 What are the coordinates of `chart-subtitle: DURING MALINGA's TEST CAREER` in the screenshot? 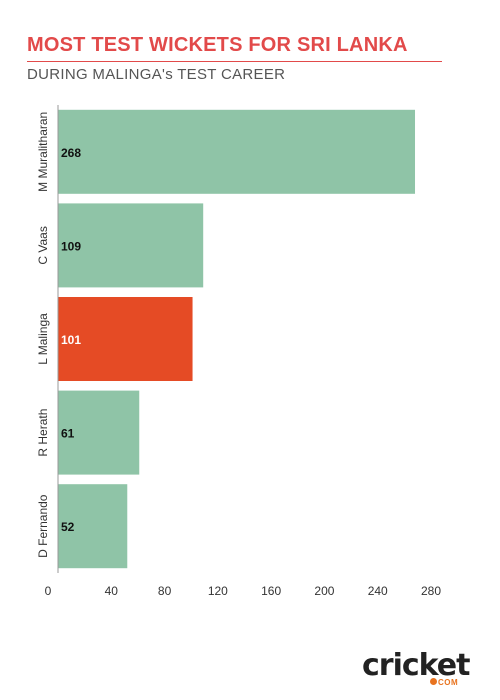 It's located at (156, 74).